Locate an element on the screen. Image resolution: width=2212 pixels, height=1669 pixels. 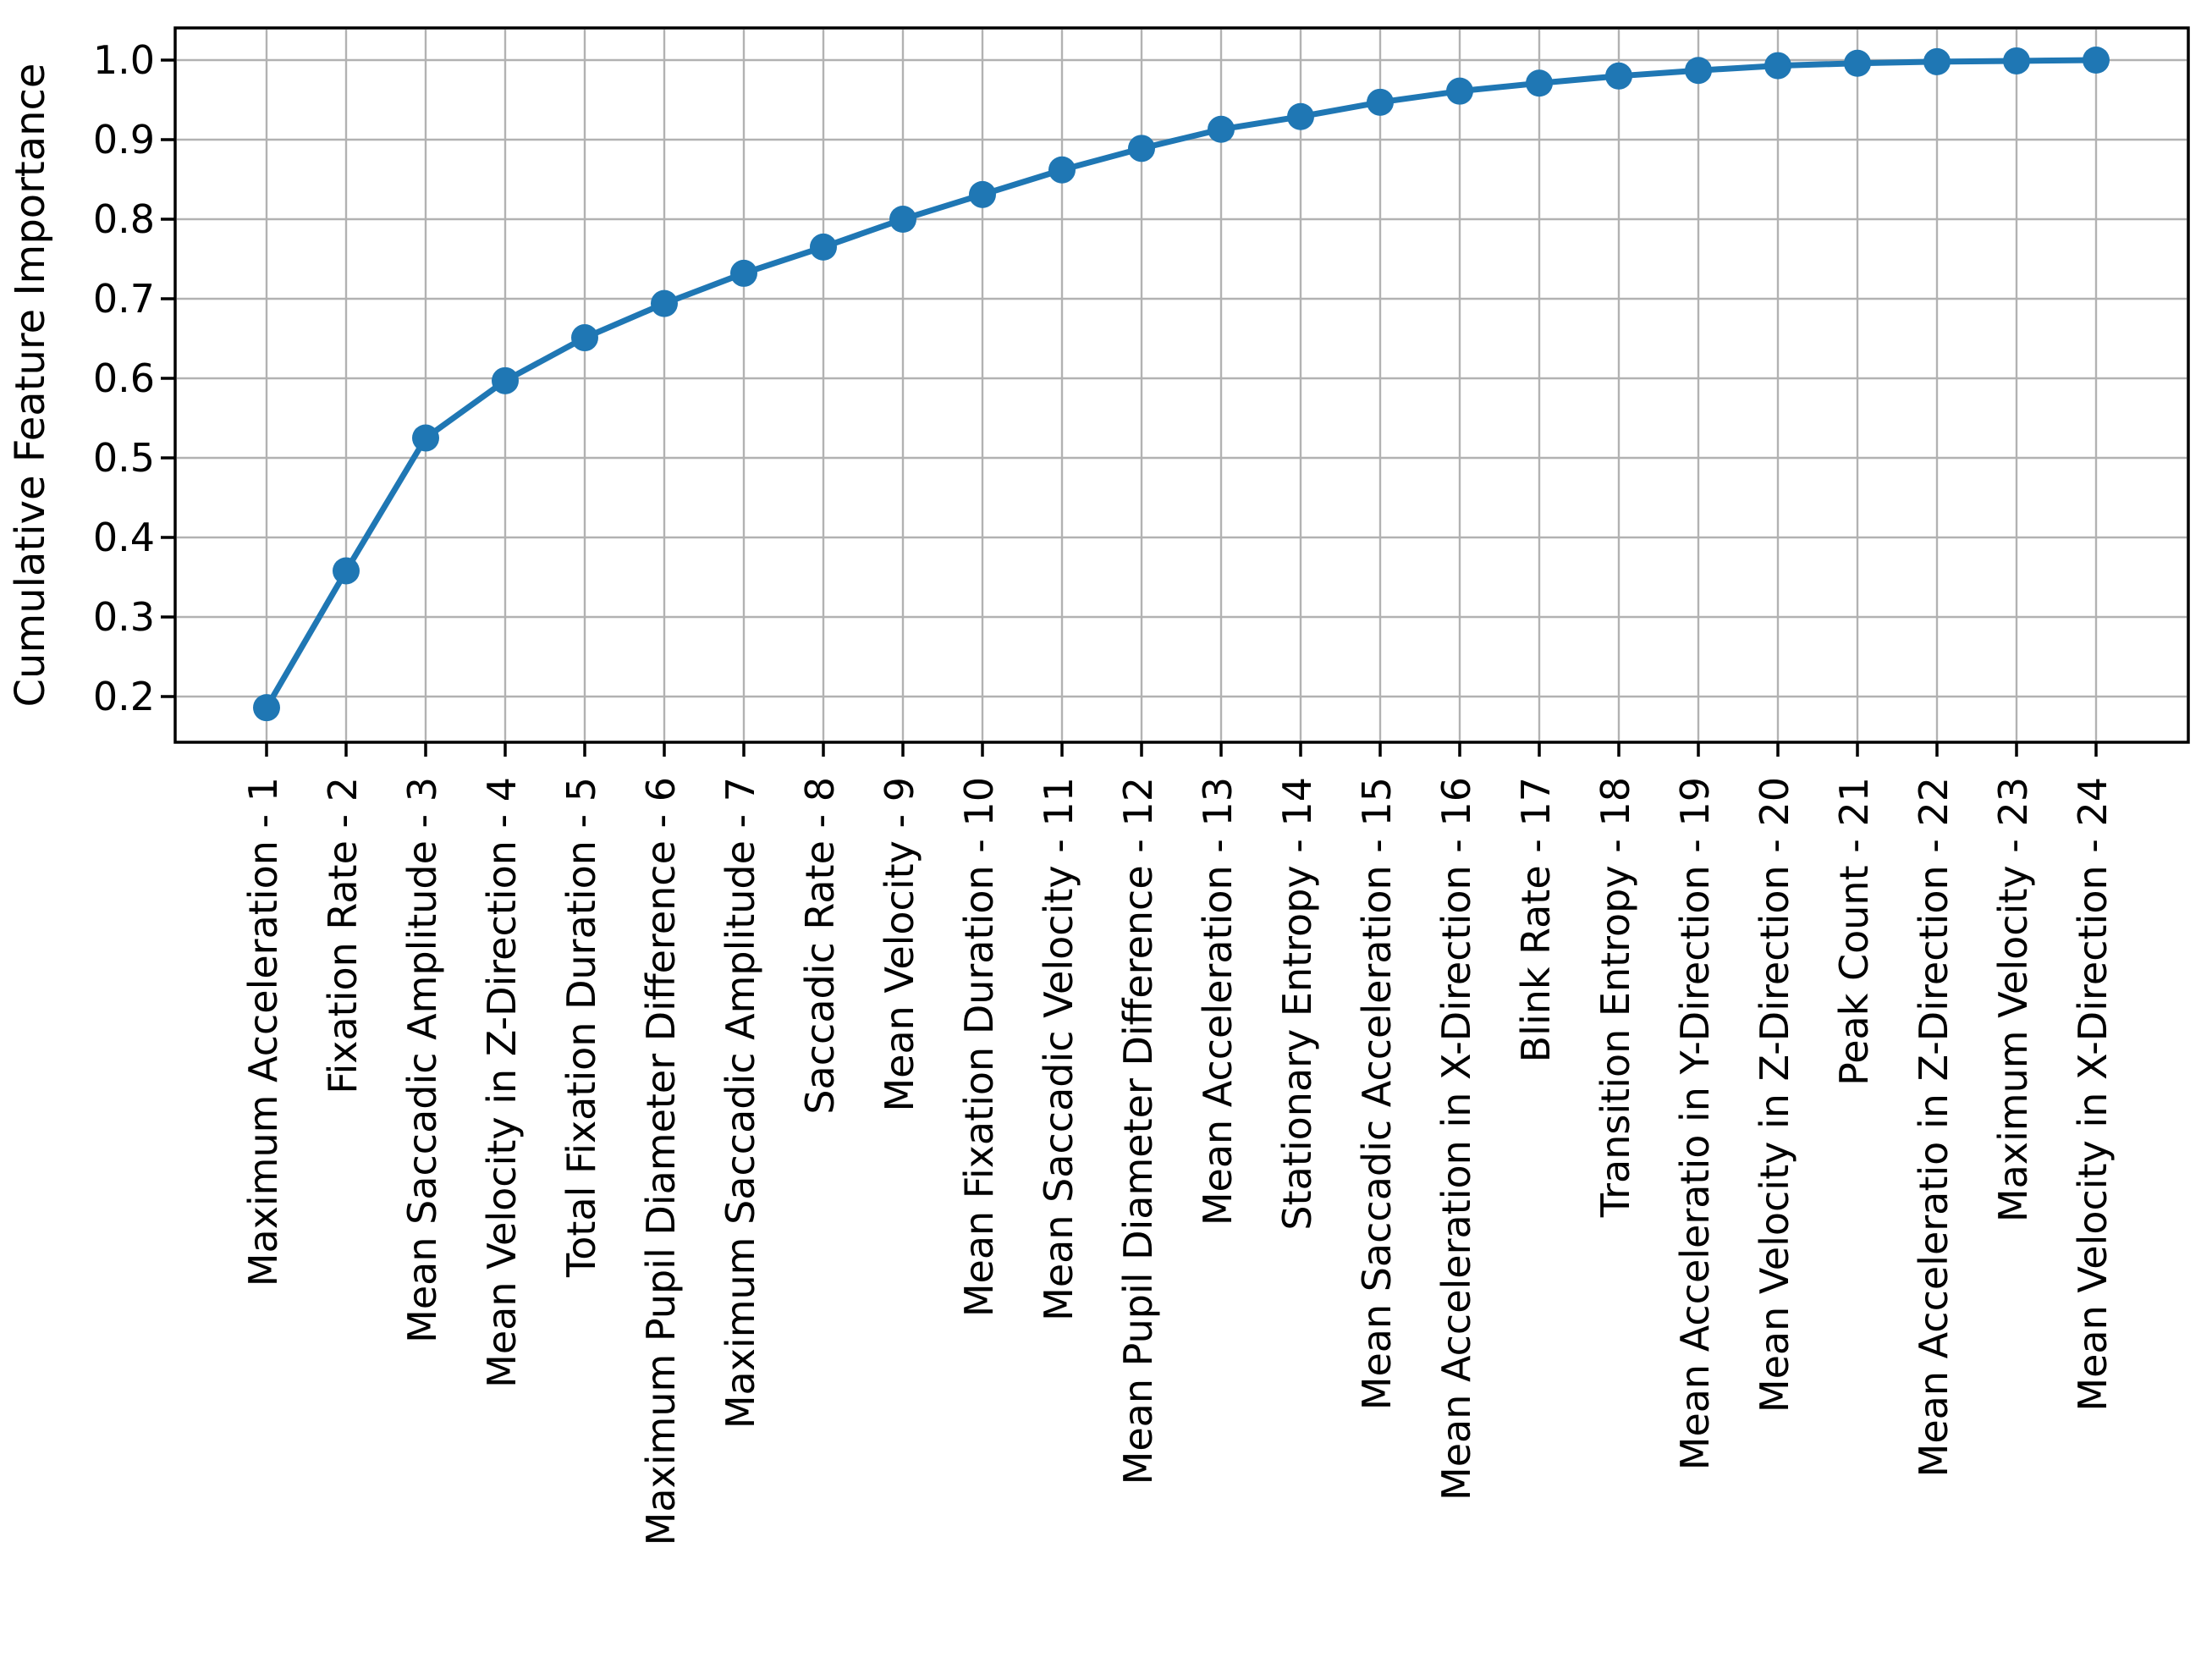
x-tick-label: Mean Velocity in Z-Direction - 4 is located at coordinates (502, 1082).